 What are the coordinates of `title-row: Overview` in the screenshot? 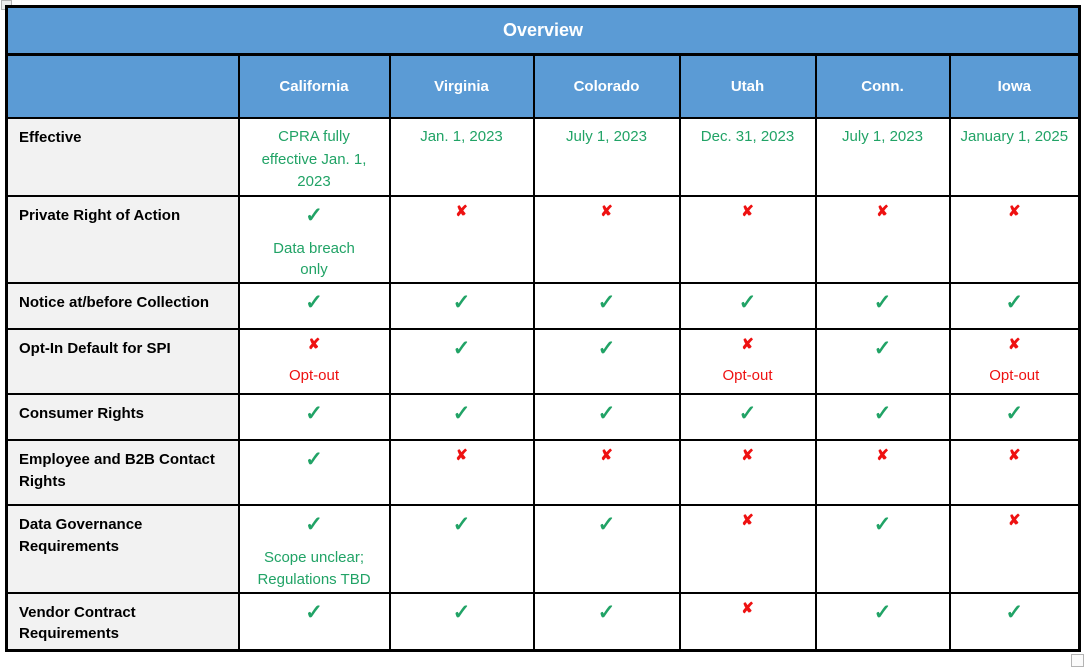 It's located at (543, 30).